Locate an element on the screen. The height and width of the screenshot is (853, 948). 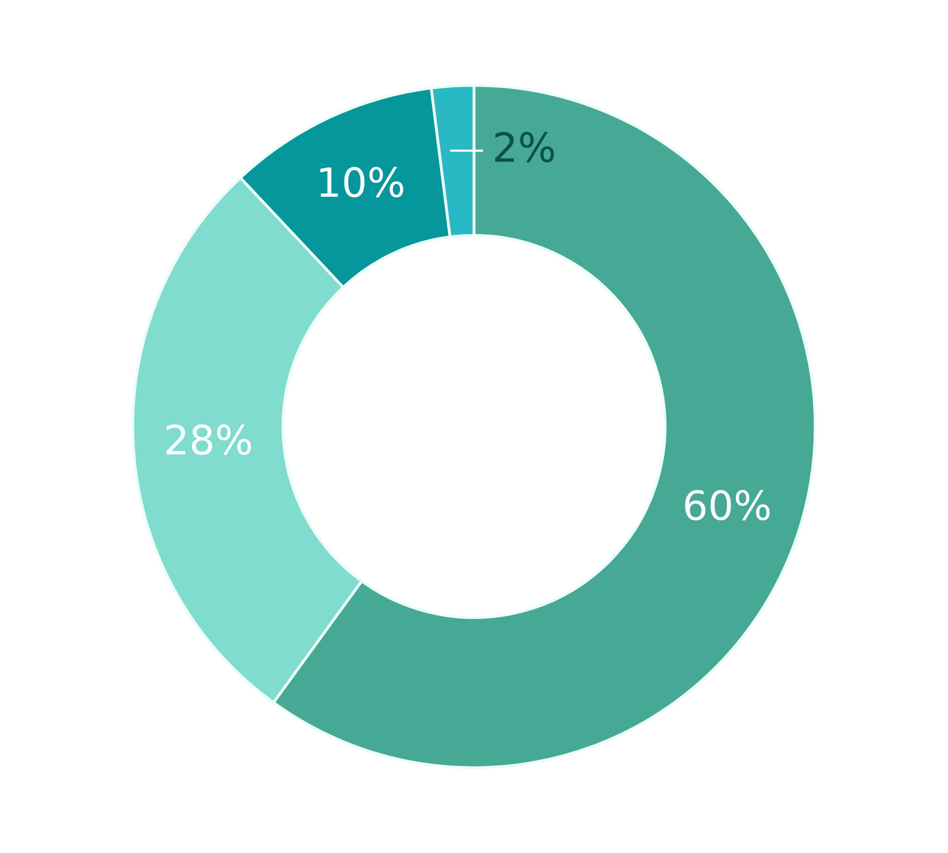
data-label: 28% is located at coordinates (208, 439).